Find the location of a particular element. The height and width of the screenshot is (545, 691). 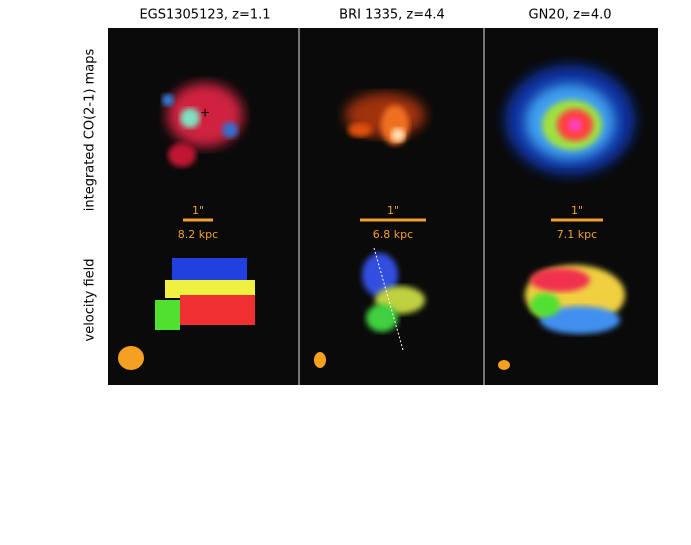

column-title: EGS1305123, z=1.1 is located at coordinates (204, 15).